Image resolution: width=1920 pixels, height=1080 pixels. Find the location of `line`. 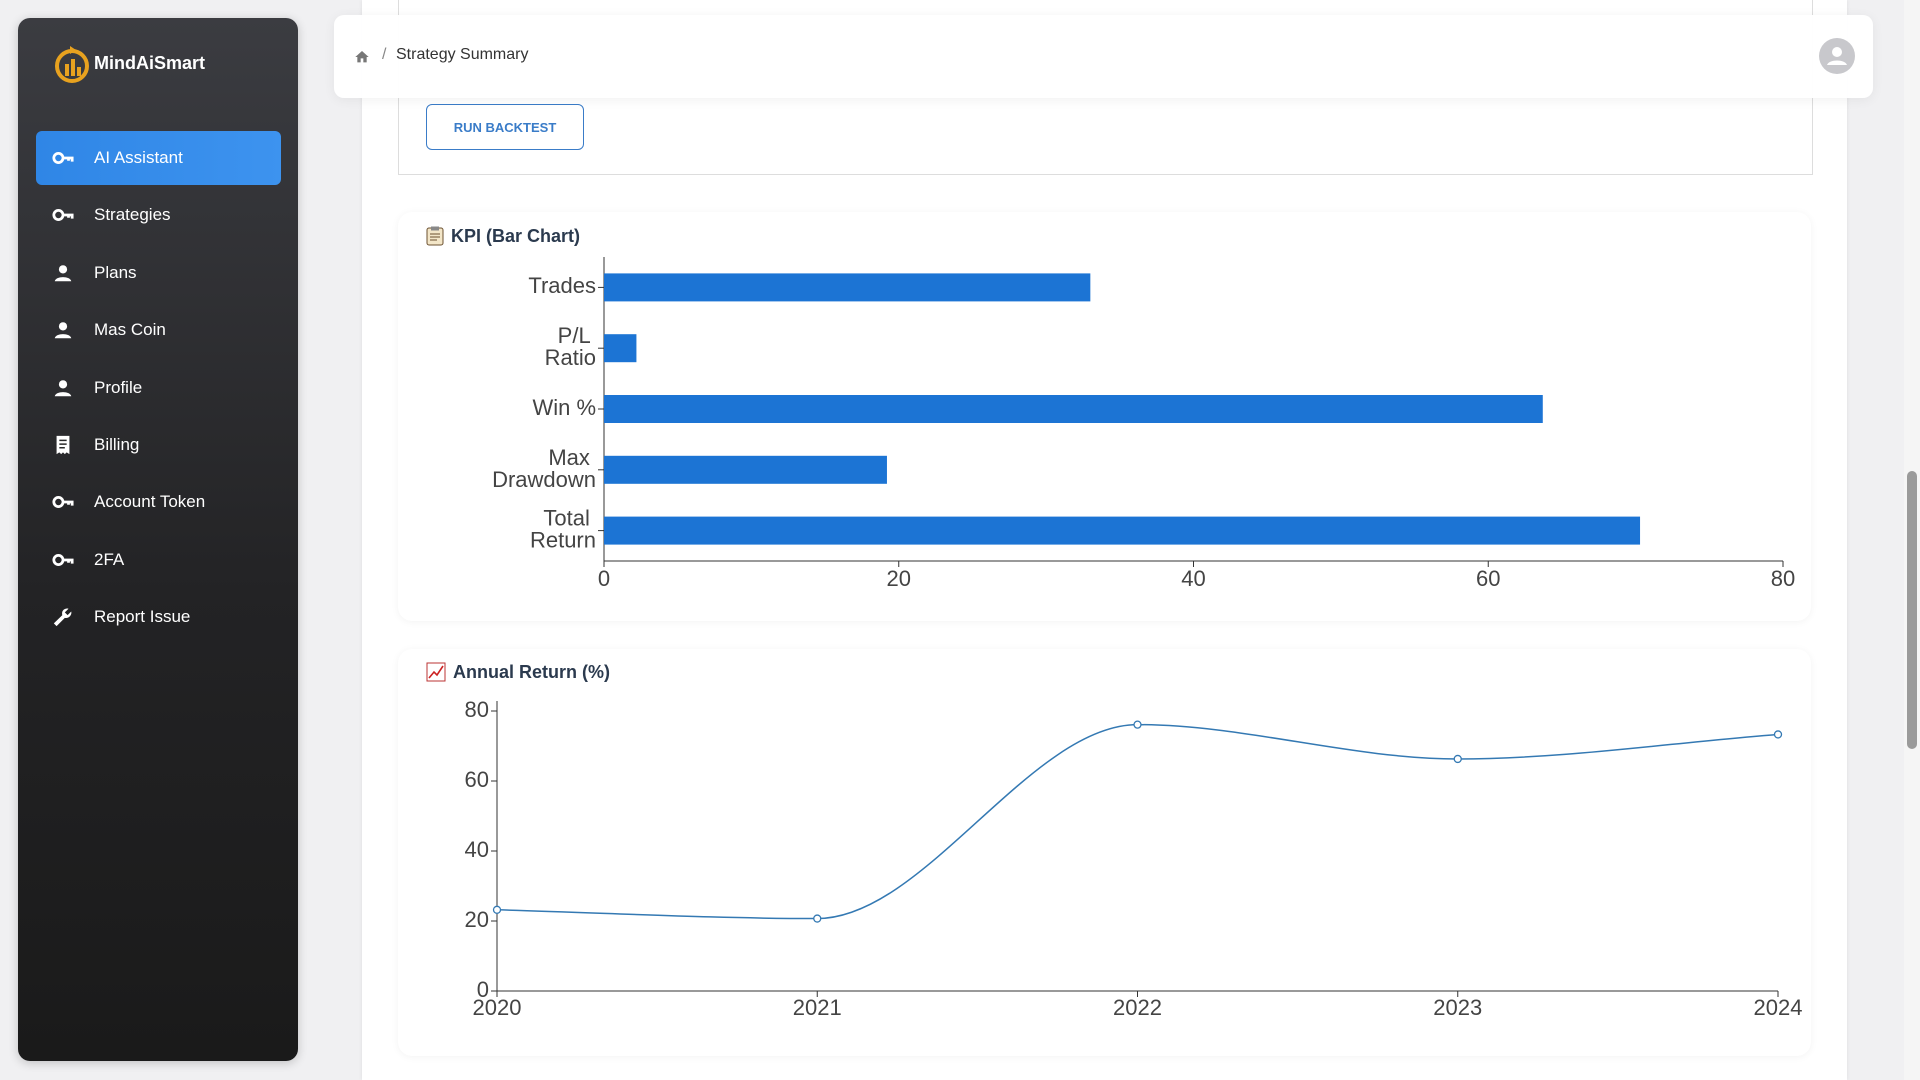

line is located at coordinates (1137, 821).